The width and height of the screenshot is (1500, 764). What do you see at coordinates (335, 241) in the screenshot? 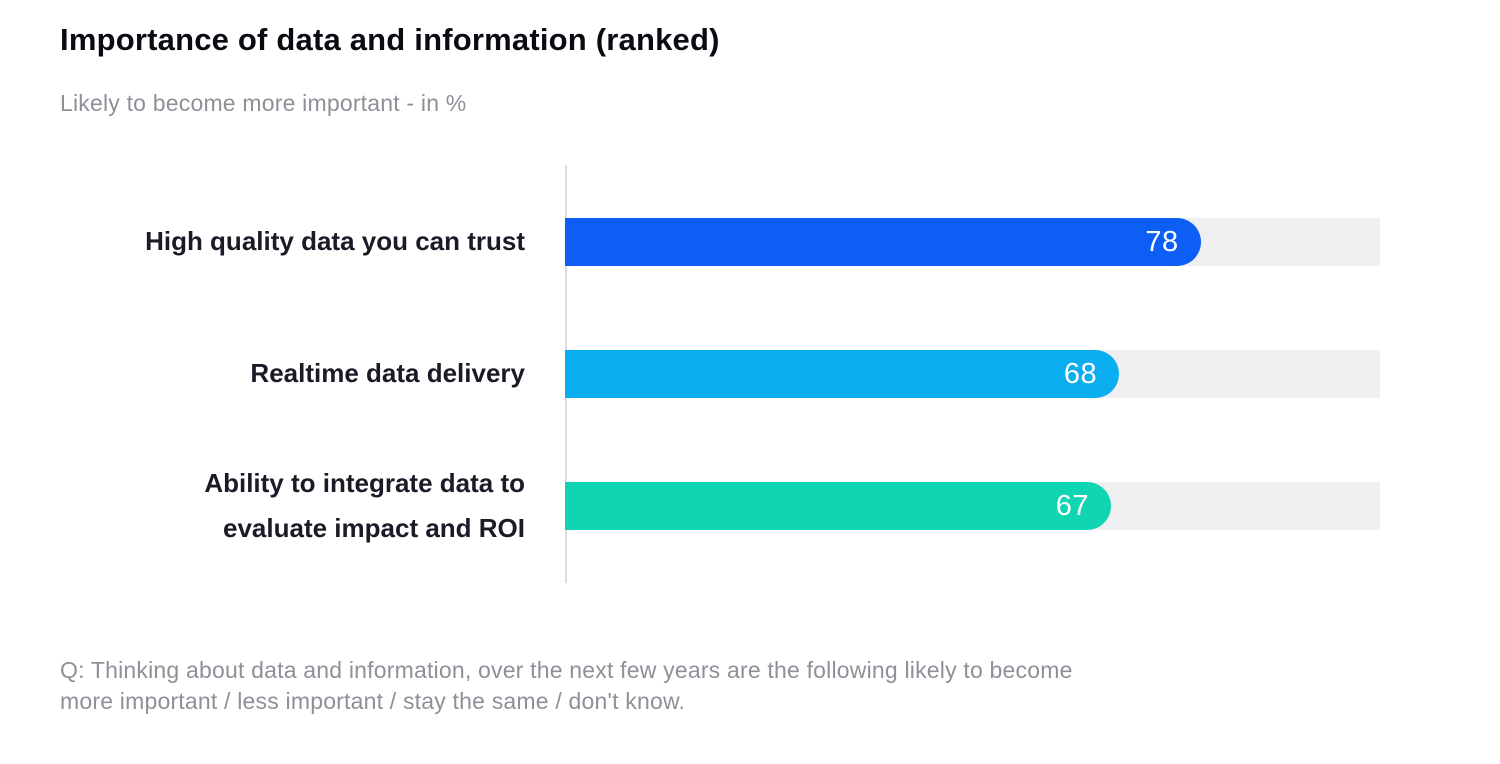
I see `bar-label: High quality data you can trust` at bounding box center [335, 241].